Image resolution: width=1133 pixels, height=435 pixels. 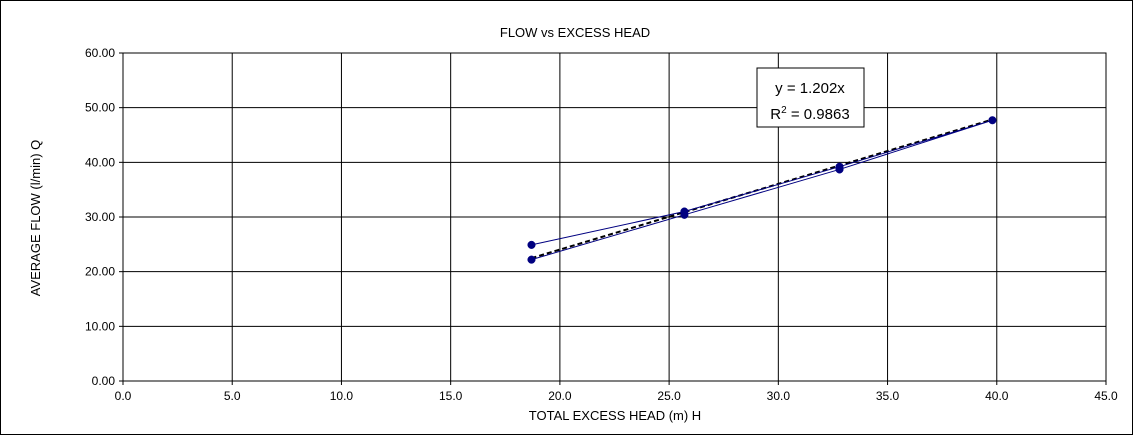 What do you see at coordinates (100, 108) in the screenshot?
I see `y-tick-label: 50.00` at bounding box center [100, 108].